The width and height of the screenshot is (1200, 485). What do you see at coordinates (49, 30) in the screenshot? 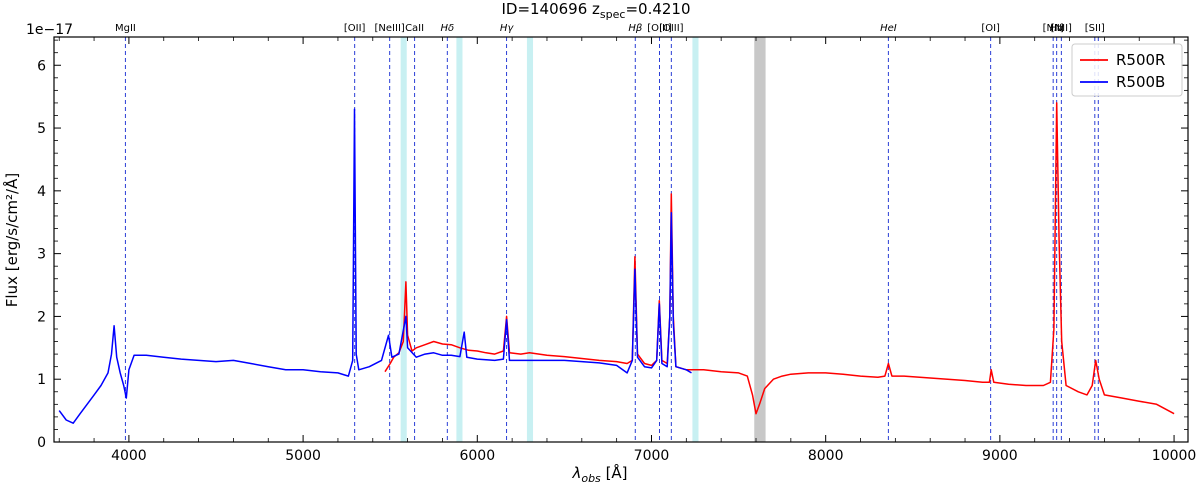
I see `y-offset-text: 1e−17` at bounding box center [49, 30].